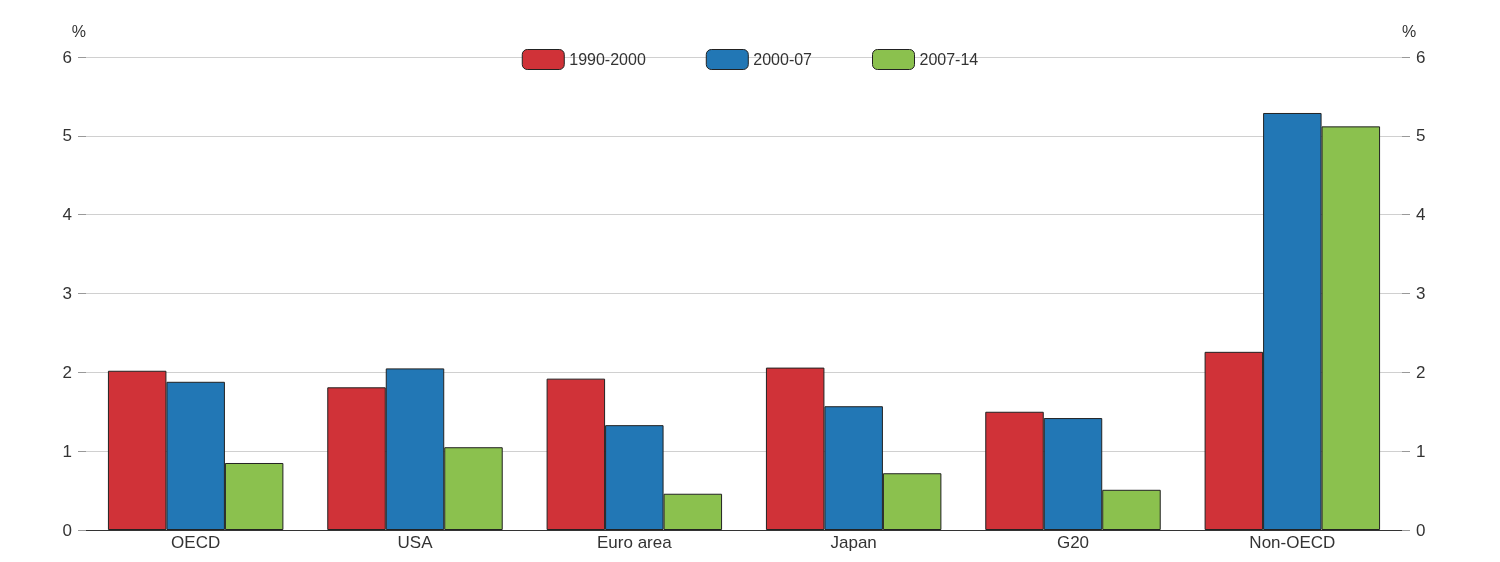 The image size is (1500, 562). Describe the element at coordinates (635, 542) in the screenshot. I see `x-tick-label: Euro area` at that location.